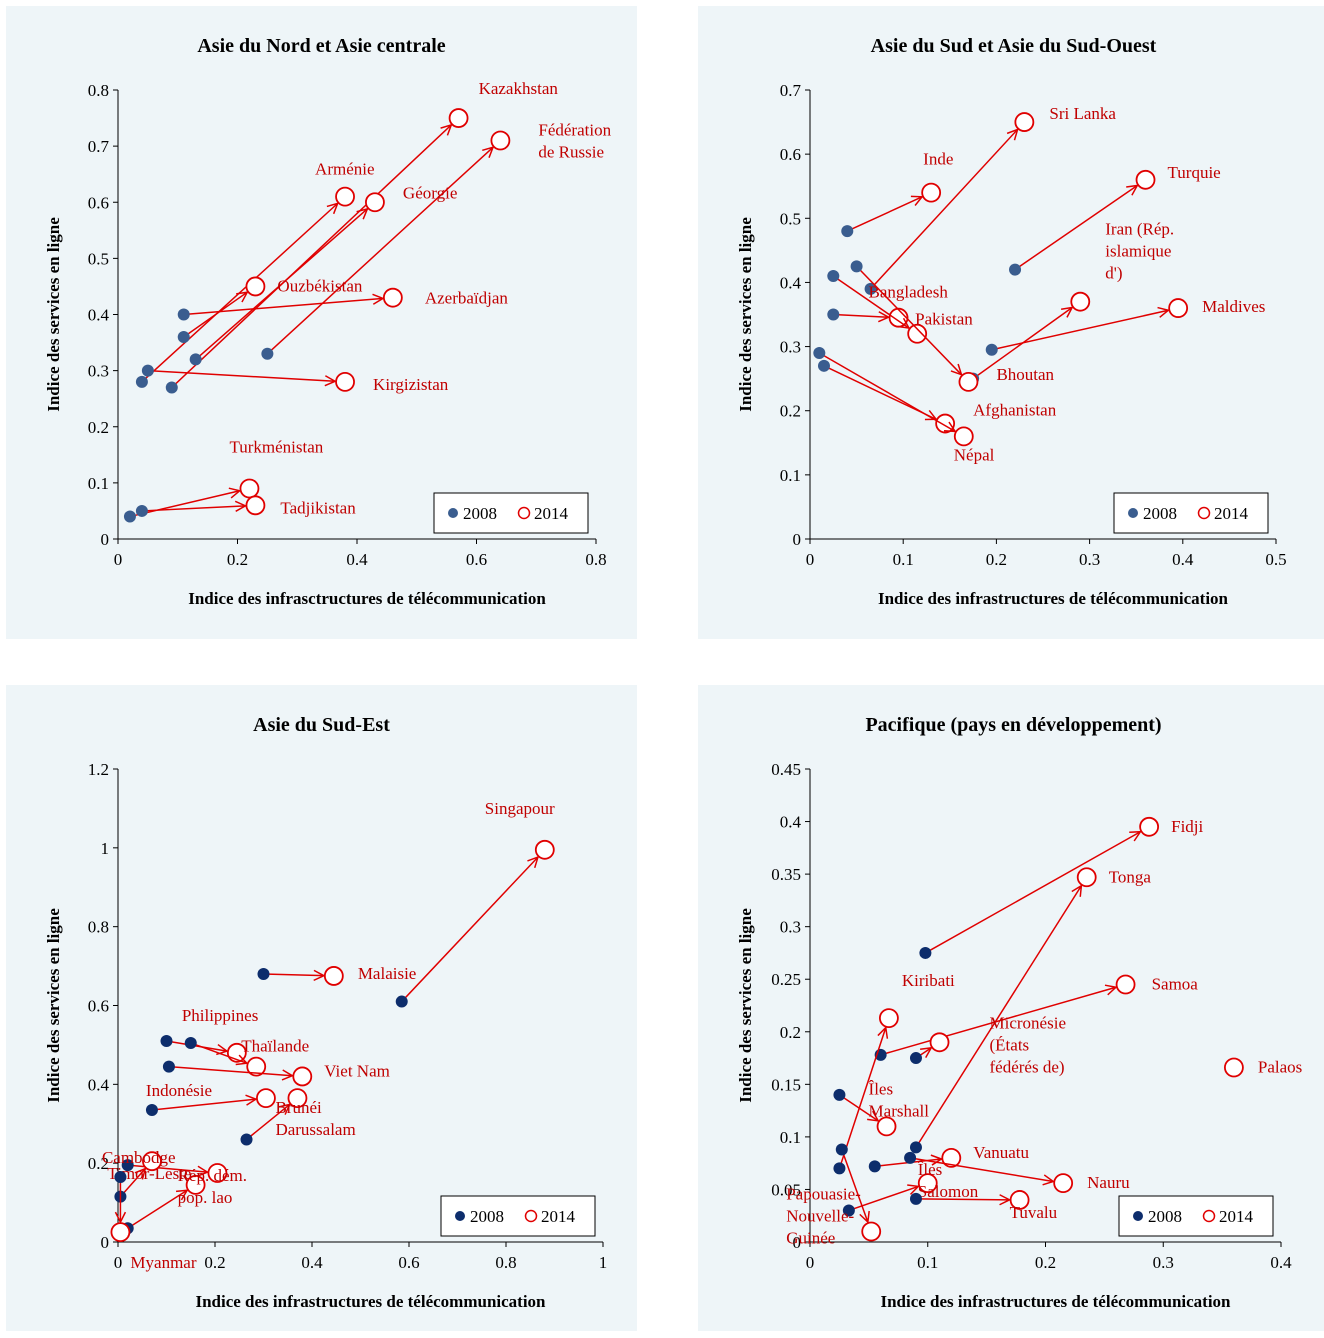 The width and height of the screenshot is (1324, 1338). I want to click on y-tick-label: 1, so click(105, 848).